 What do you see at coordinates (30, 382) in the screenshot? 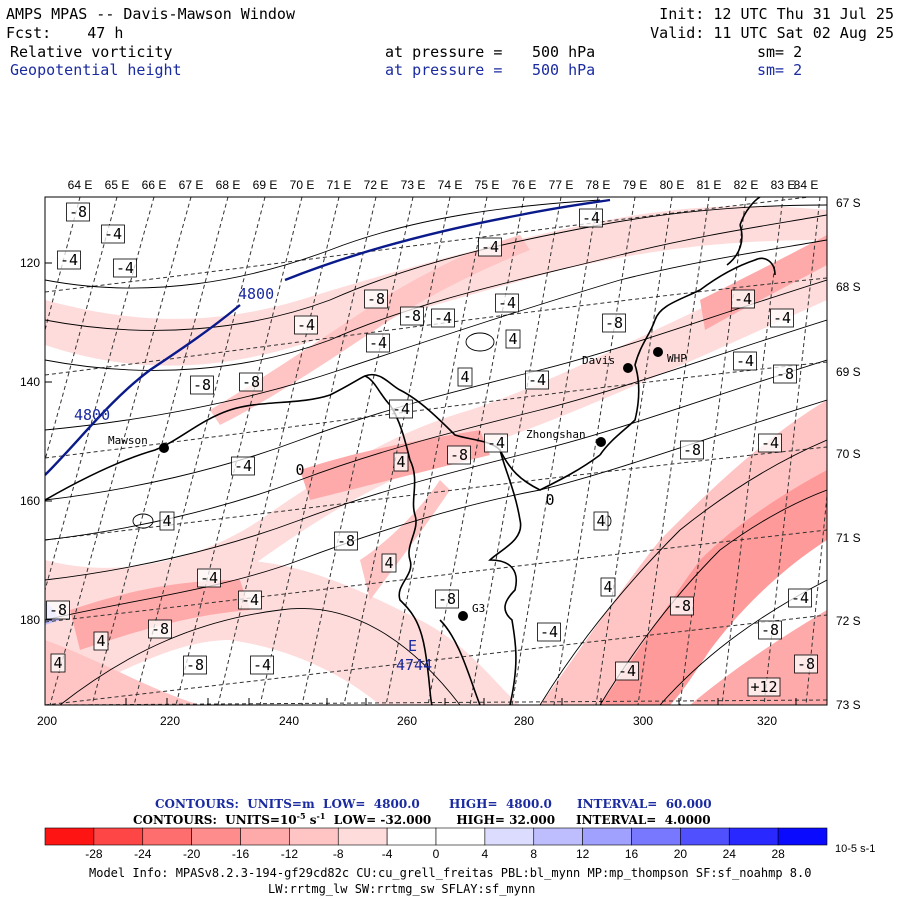
I see `y-tick-label: 140` at bounding box center [30, 382].